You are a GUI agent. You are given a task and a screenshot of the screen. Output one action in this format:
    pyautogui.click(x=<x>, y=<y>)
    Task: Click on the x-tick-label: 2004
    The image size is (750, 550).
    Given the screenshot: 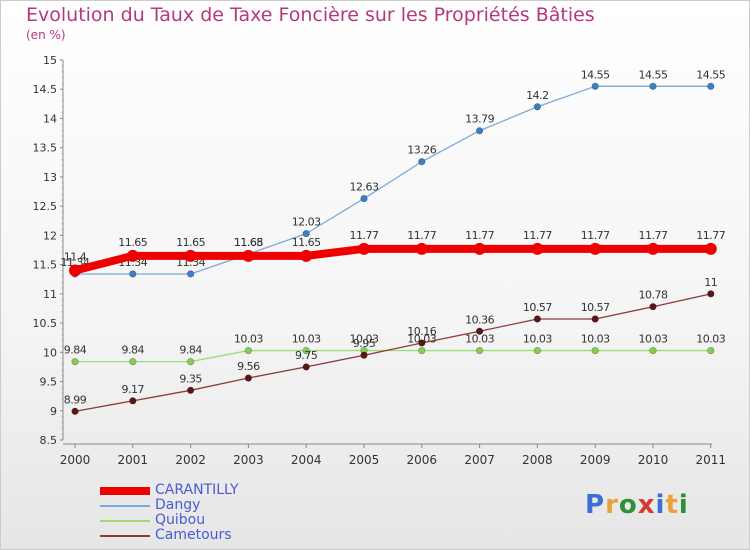 What is the action you would take?
    pyautogui.click(x=306, y=460)
    